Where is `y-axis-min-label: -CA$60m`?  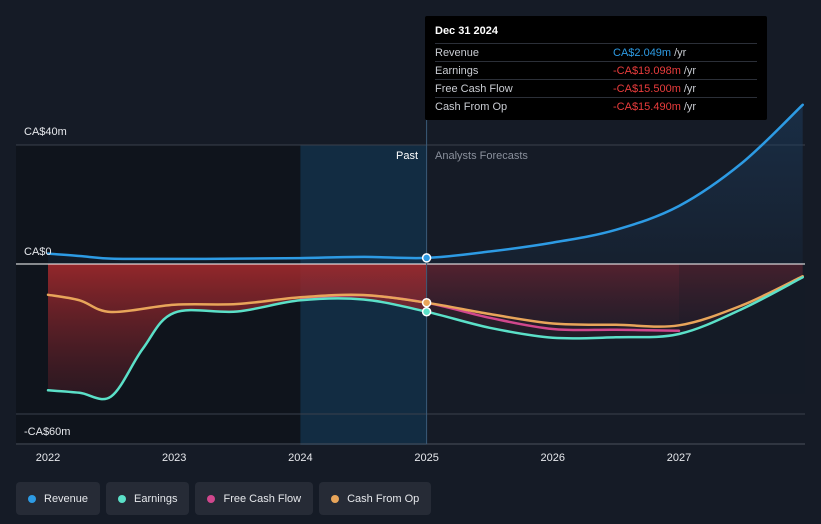 y-axis-min-label: -CA$60m is located at coordinates (47, 432).